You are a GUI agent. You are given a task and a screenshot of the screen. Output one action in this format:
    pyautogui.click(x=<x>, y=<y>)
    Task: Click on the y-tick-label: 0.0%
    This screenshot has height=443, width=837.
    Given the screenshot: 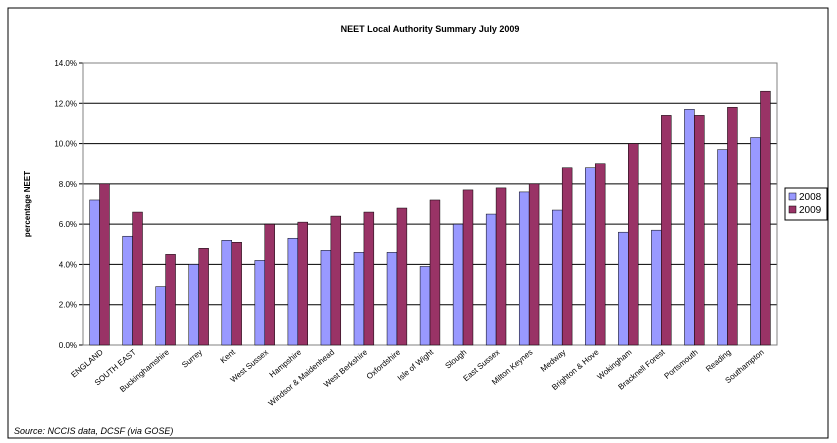 What is the action you would take?
    pyautogui.click(x=68, y=345)
    